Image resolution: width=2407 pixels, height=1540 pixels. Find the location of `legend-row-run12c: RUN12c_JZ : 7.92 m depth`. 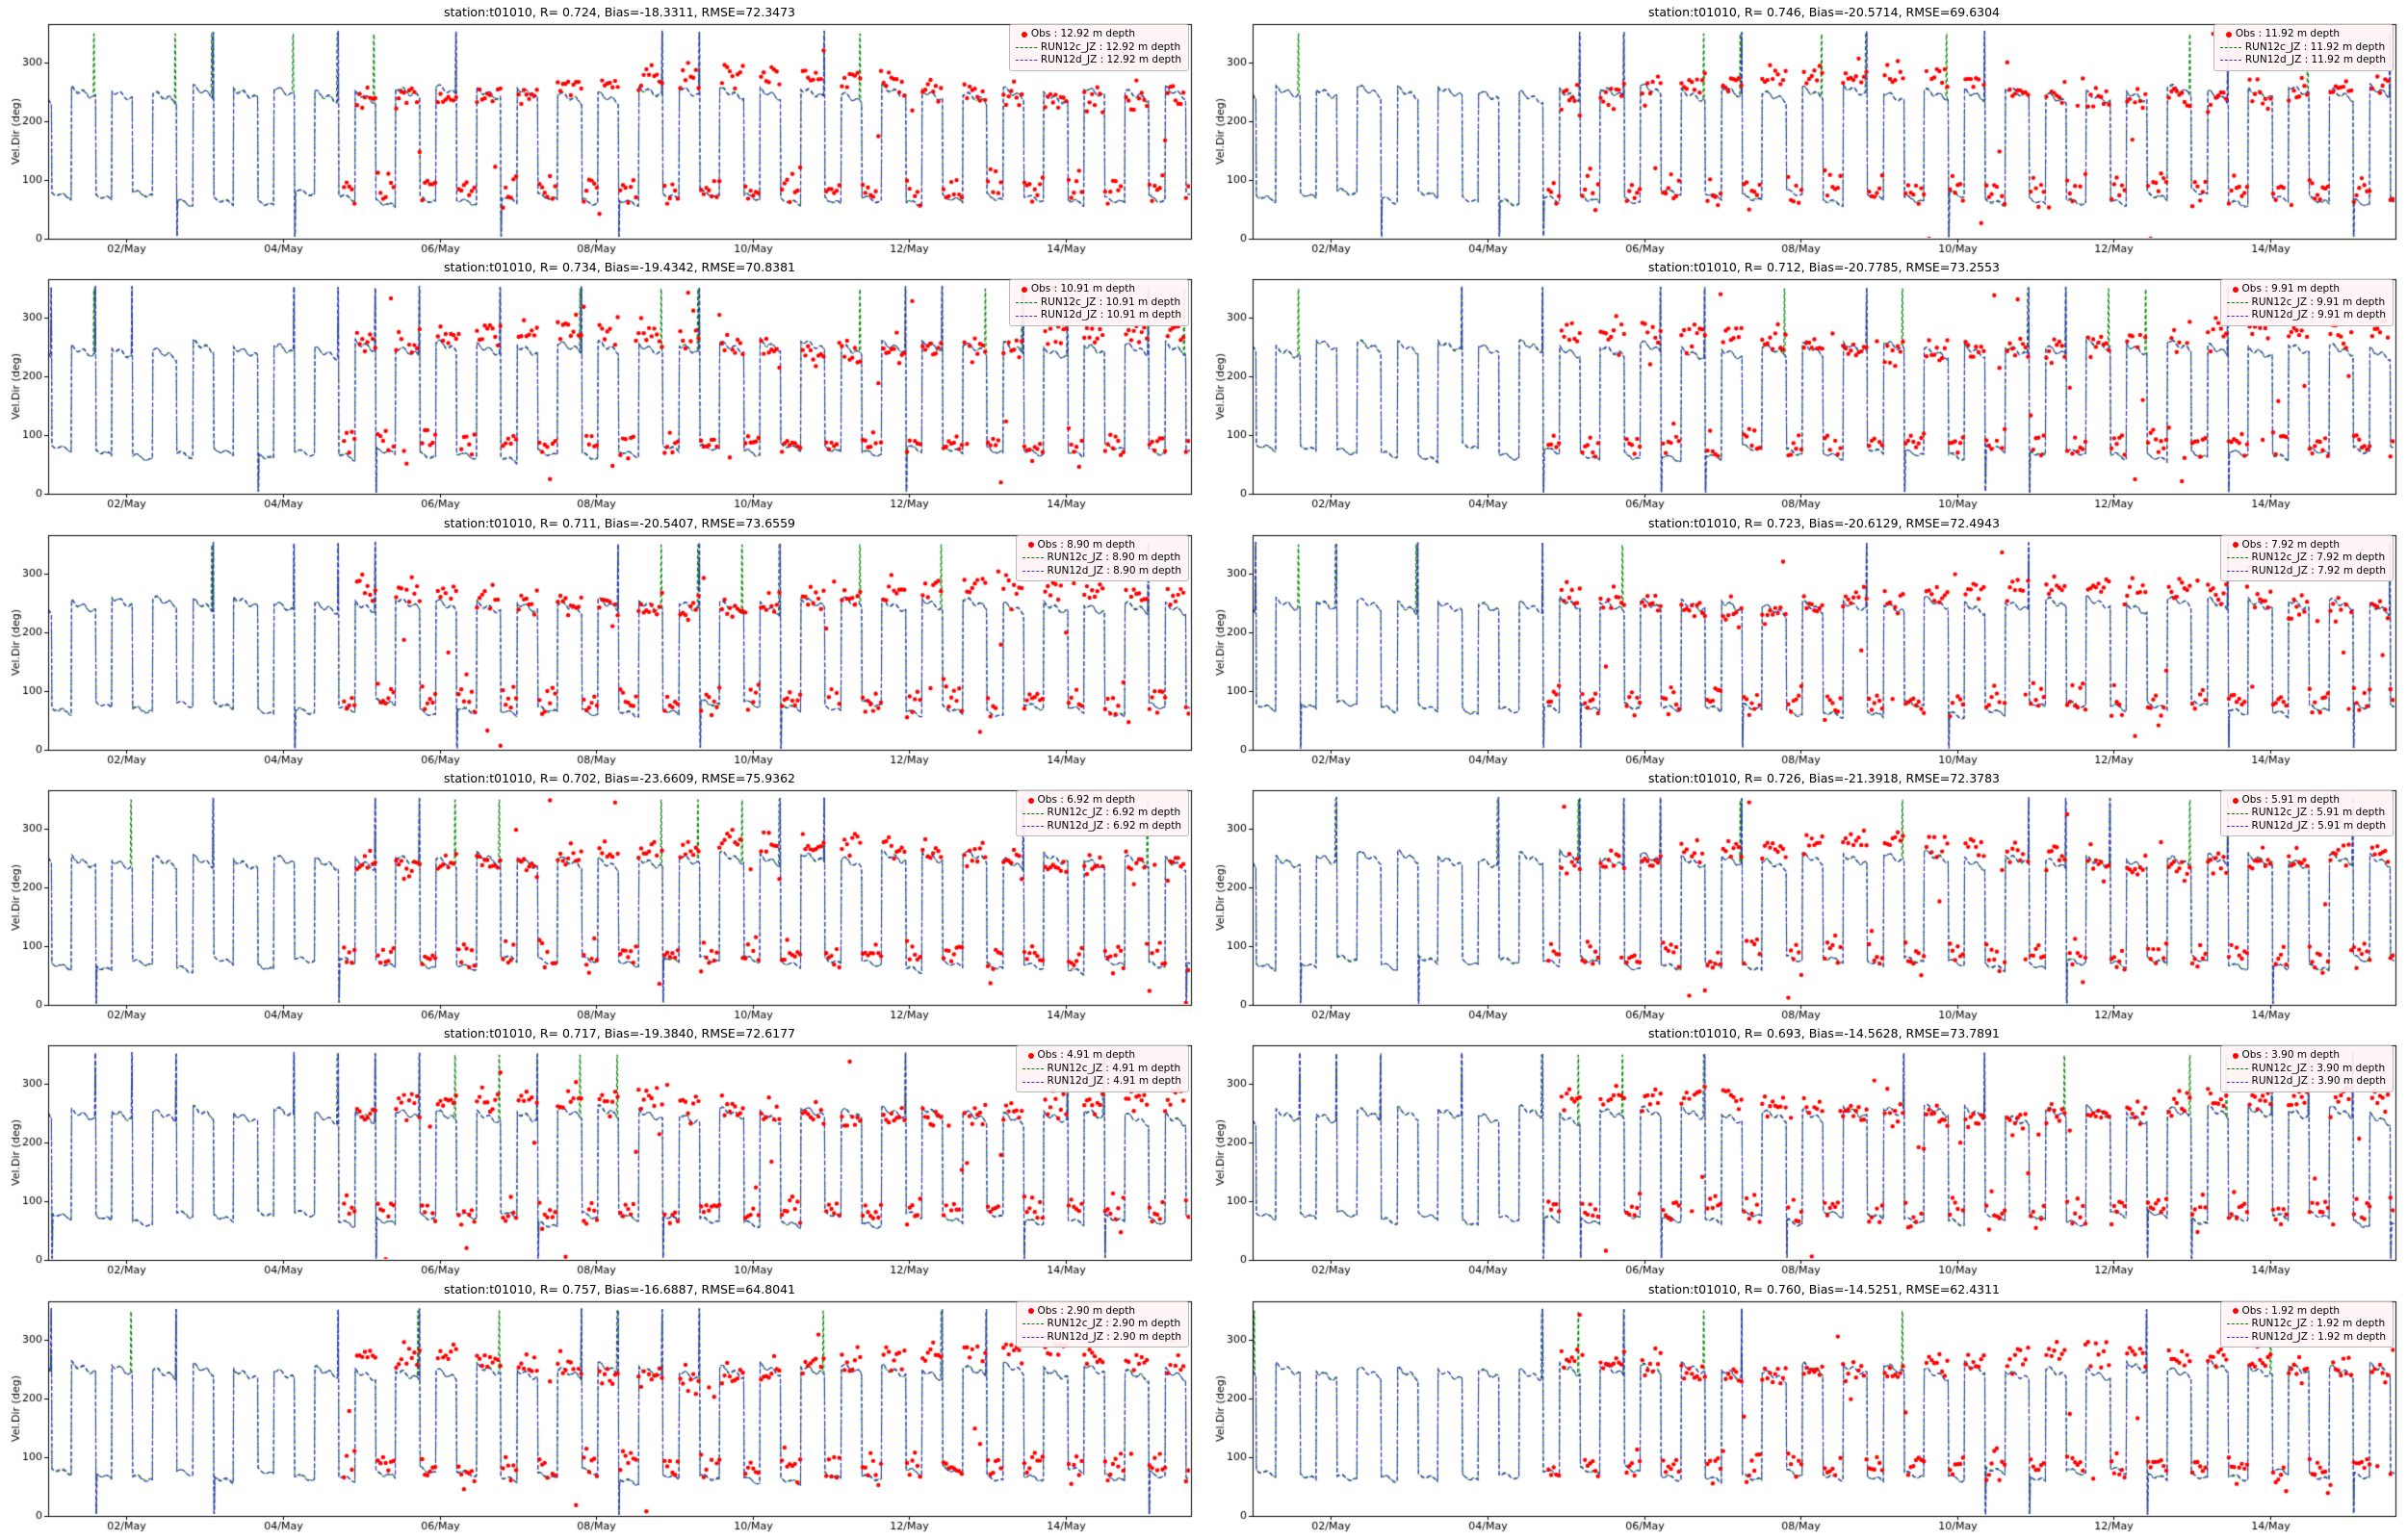

legend-row-run12c: RUN12c_JZ : 7.92 m depth is located at coordinates (2306, 558).